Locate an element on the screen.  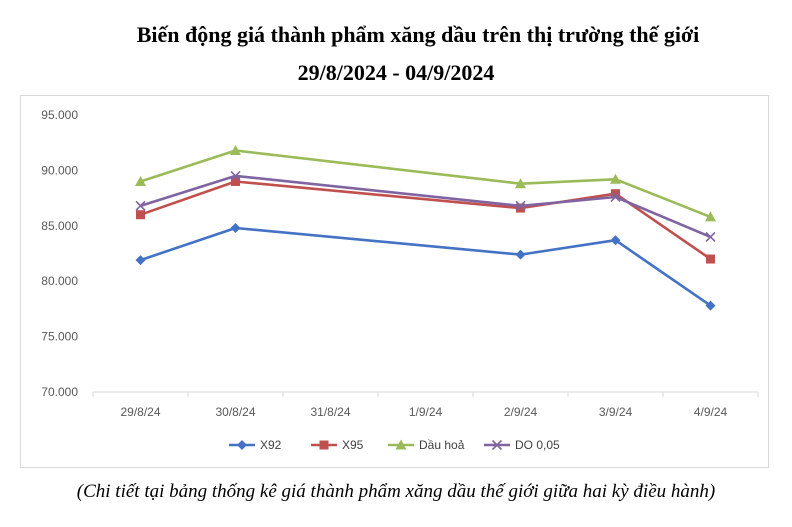
x-tick-label: 3/9/24 is located at coordinates (616, 412).